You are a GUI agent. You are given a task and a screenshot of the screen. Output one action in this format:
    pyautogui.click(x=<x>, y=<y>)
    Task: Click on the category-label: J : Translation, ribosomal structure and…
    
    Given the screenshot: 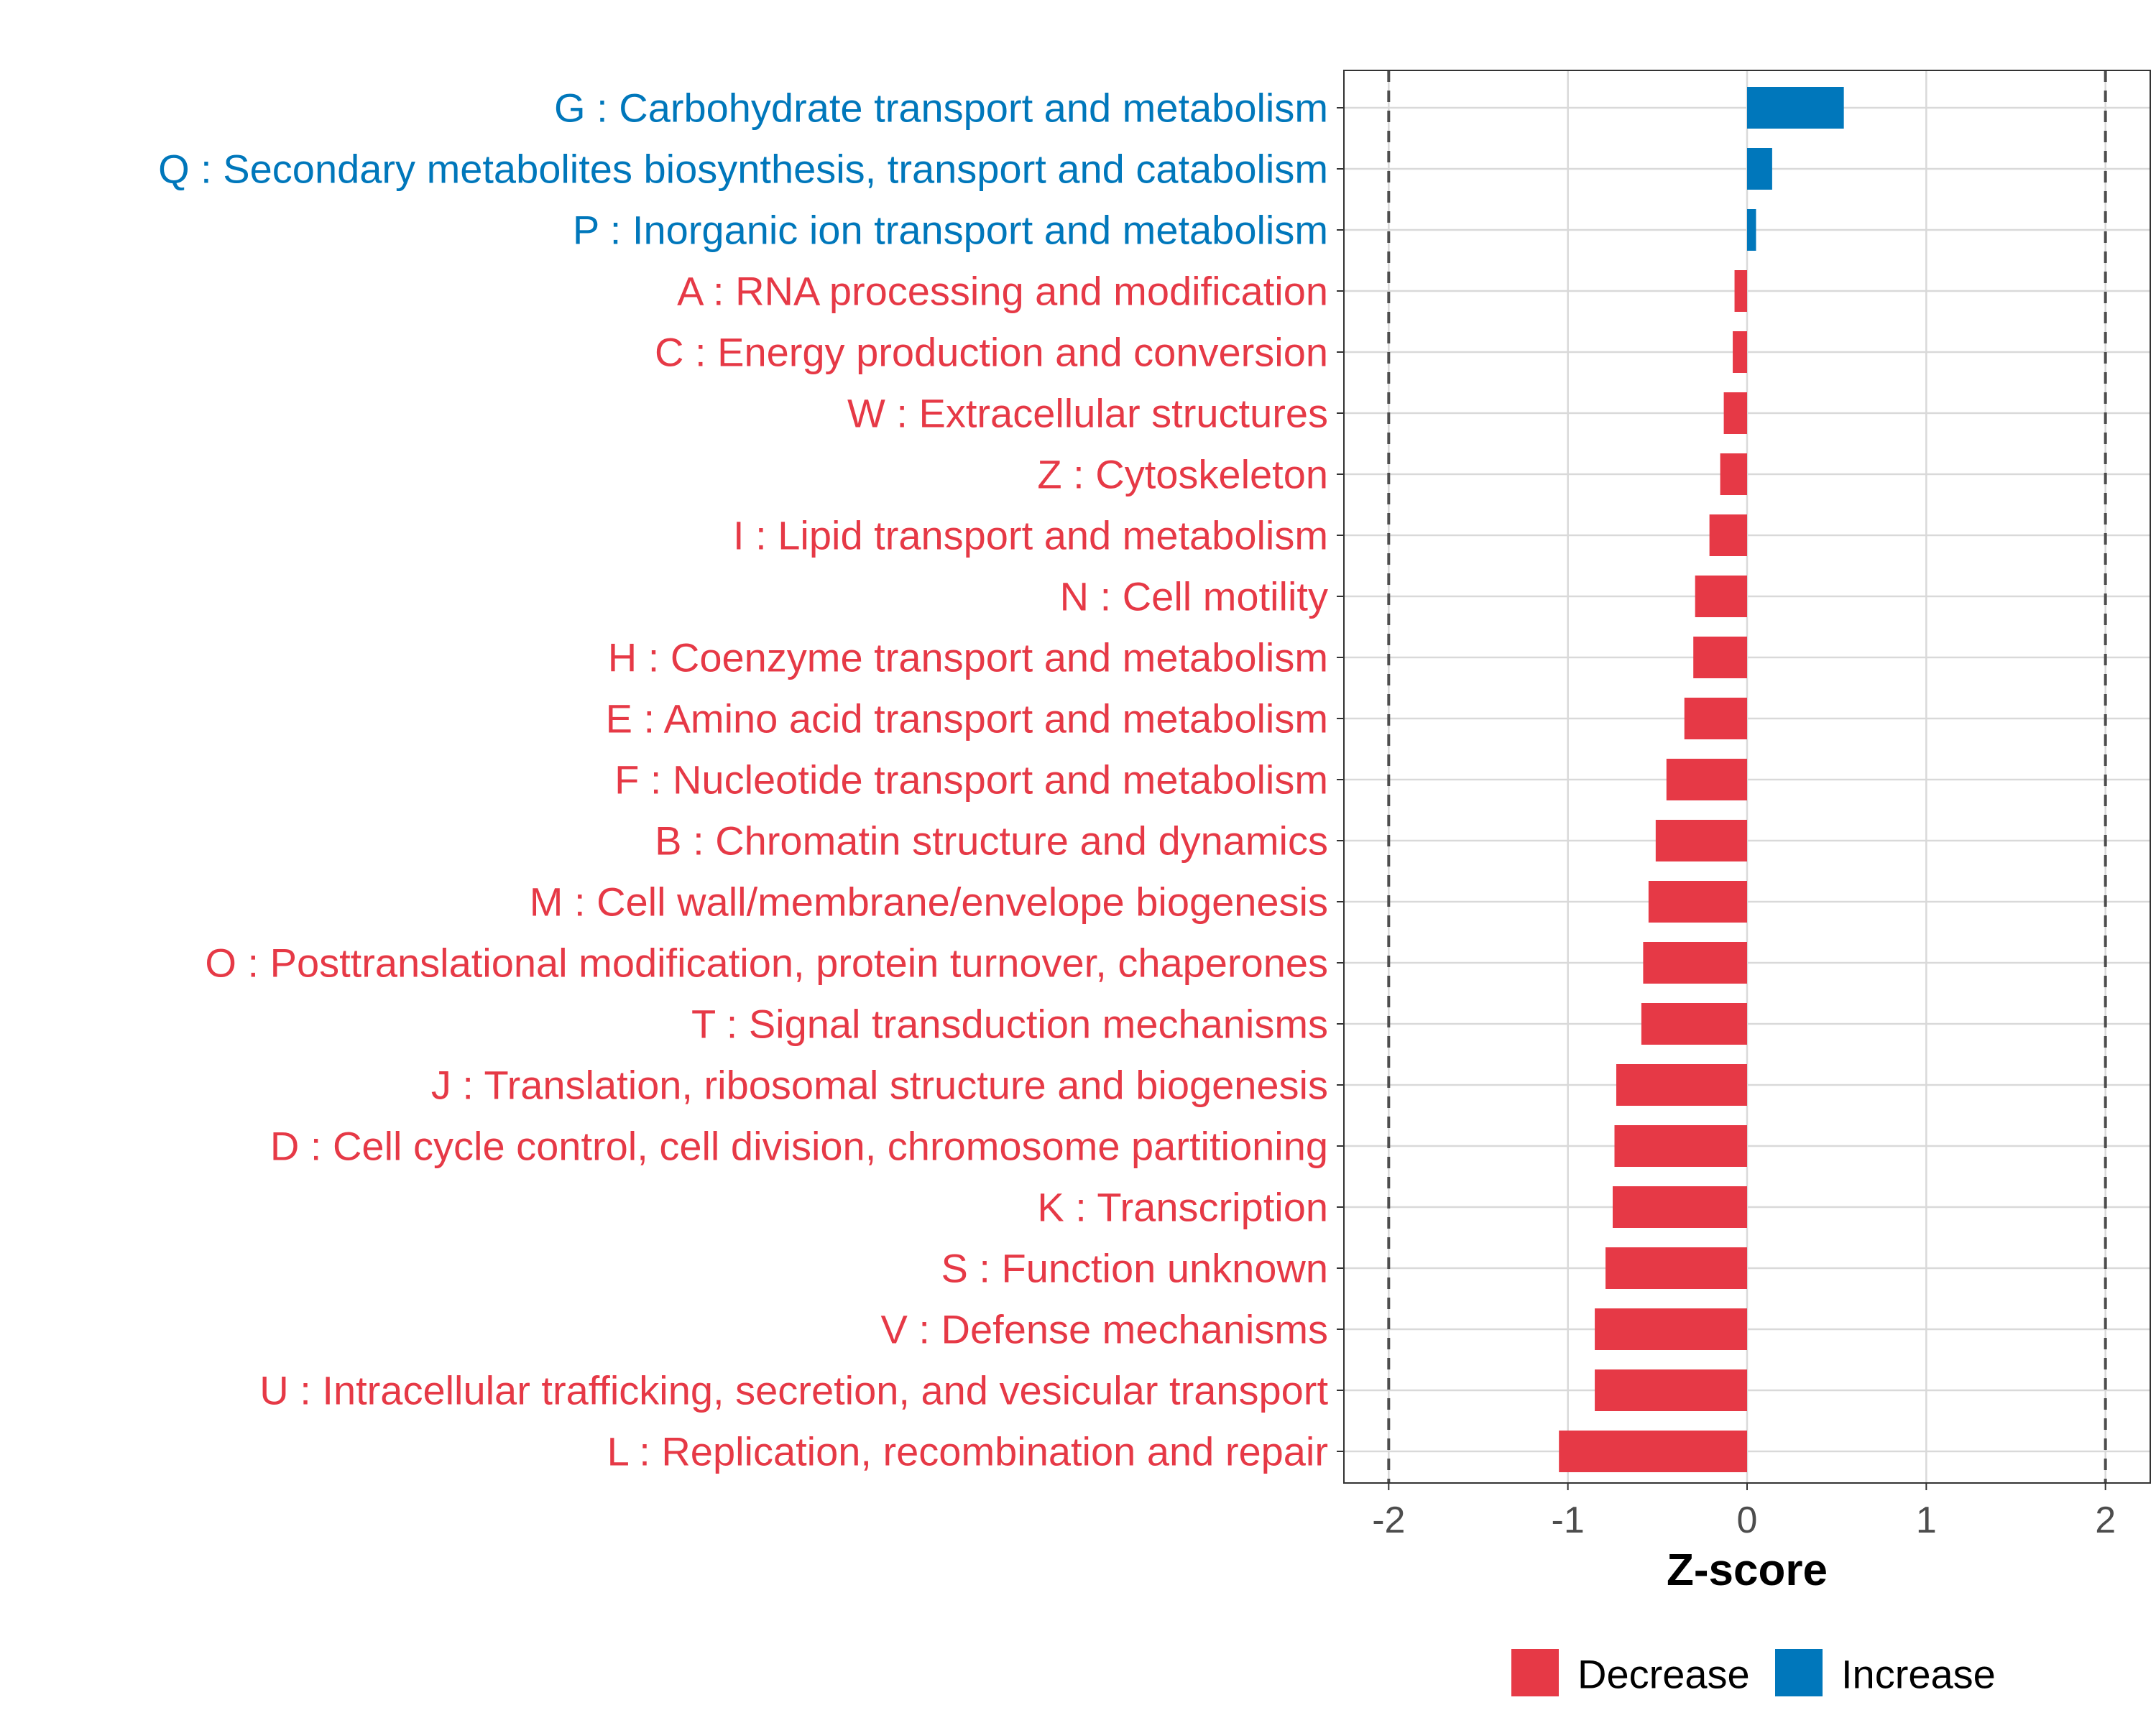 What is the action you would take?
    pyautogui.click(x=880, y=1086)
    